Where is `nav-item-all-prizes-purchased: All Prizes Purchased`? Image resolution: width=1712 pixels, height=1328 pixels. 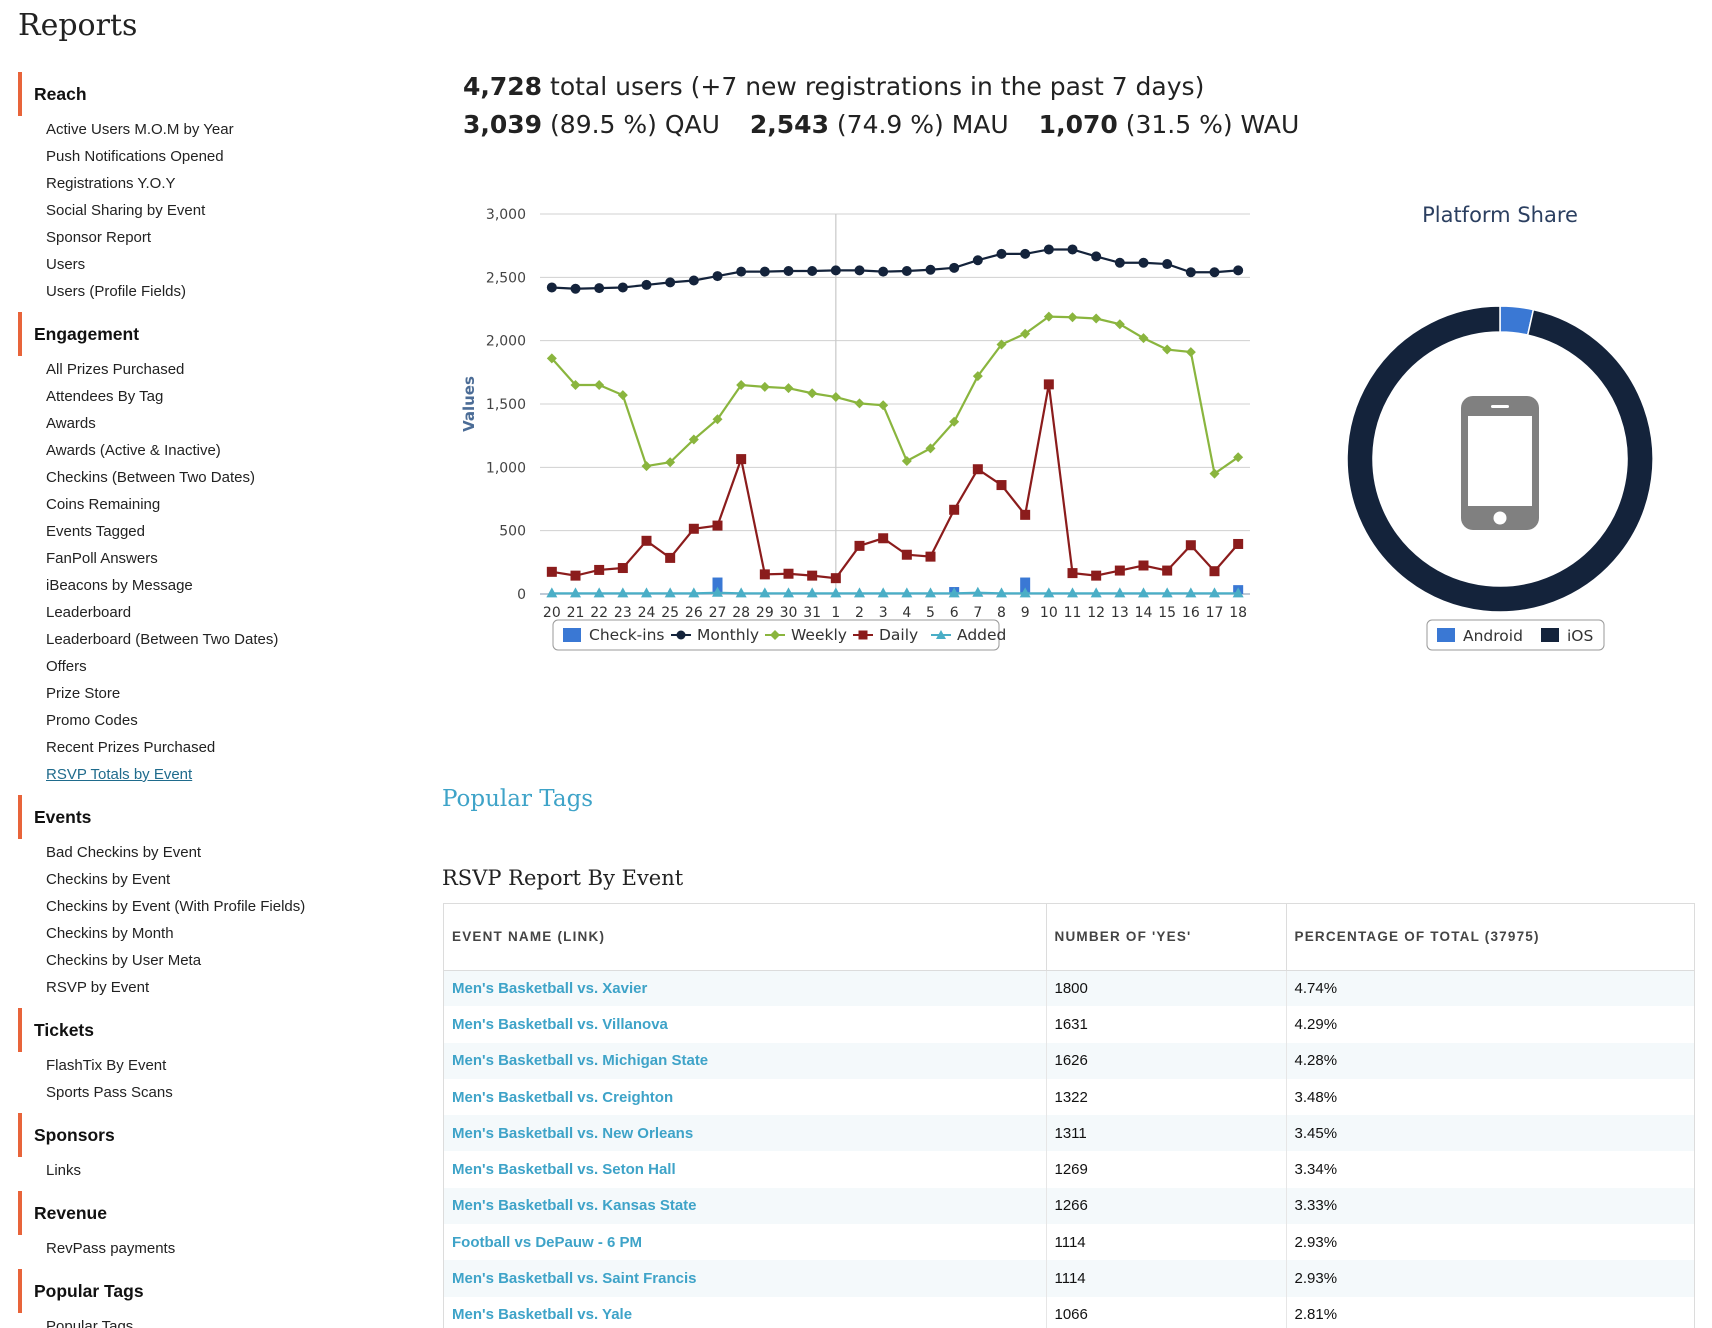
nav-item-all-prizes-purchased: All Prizes Purchased is located at coordinates (115, 369).